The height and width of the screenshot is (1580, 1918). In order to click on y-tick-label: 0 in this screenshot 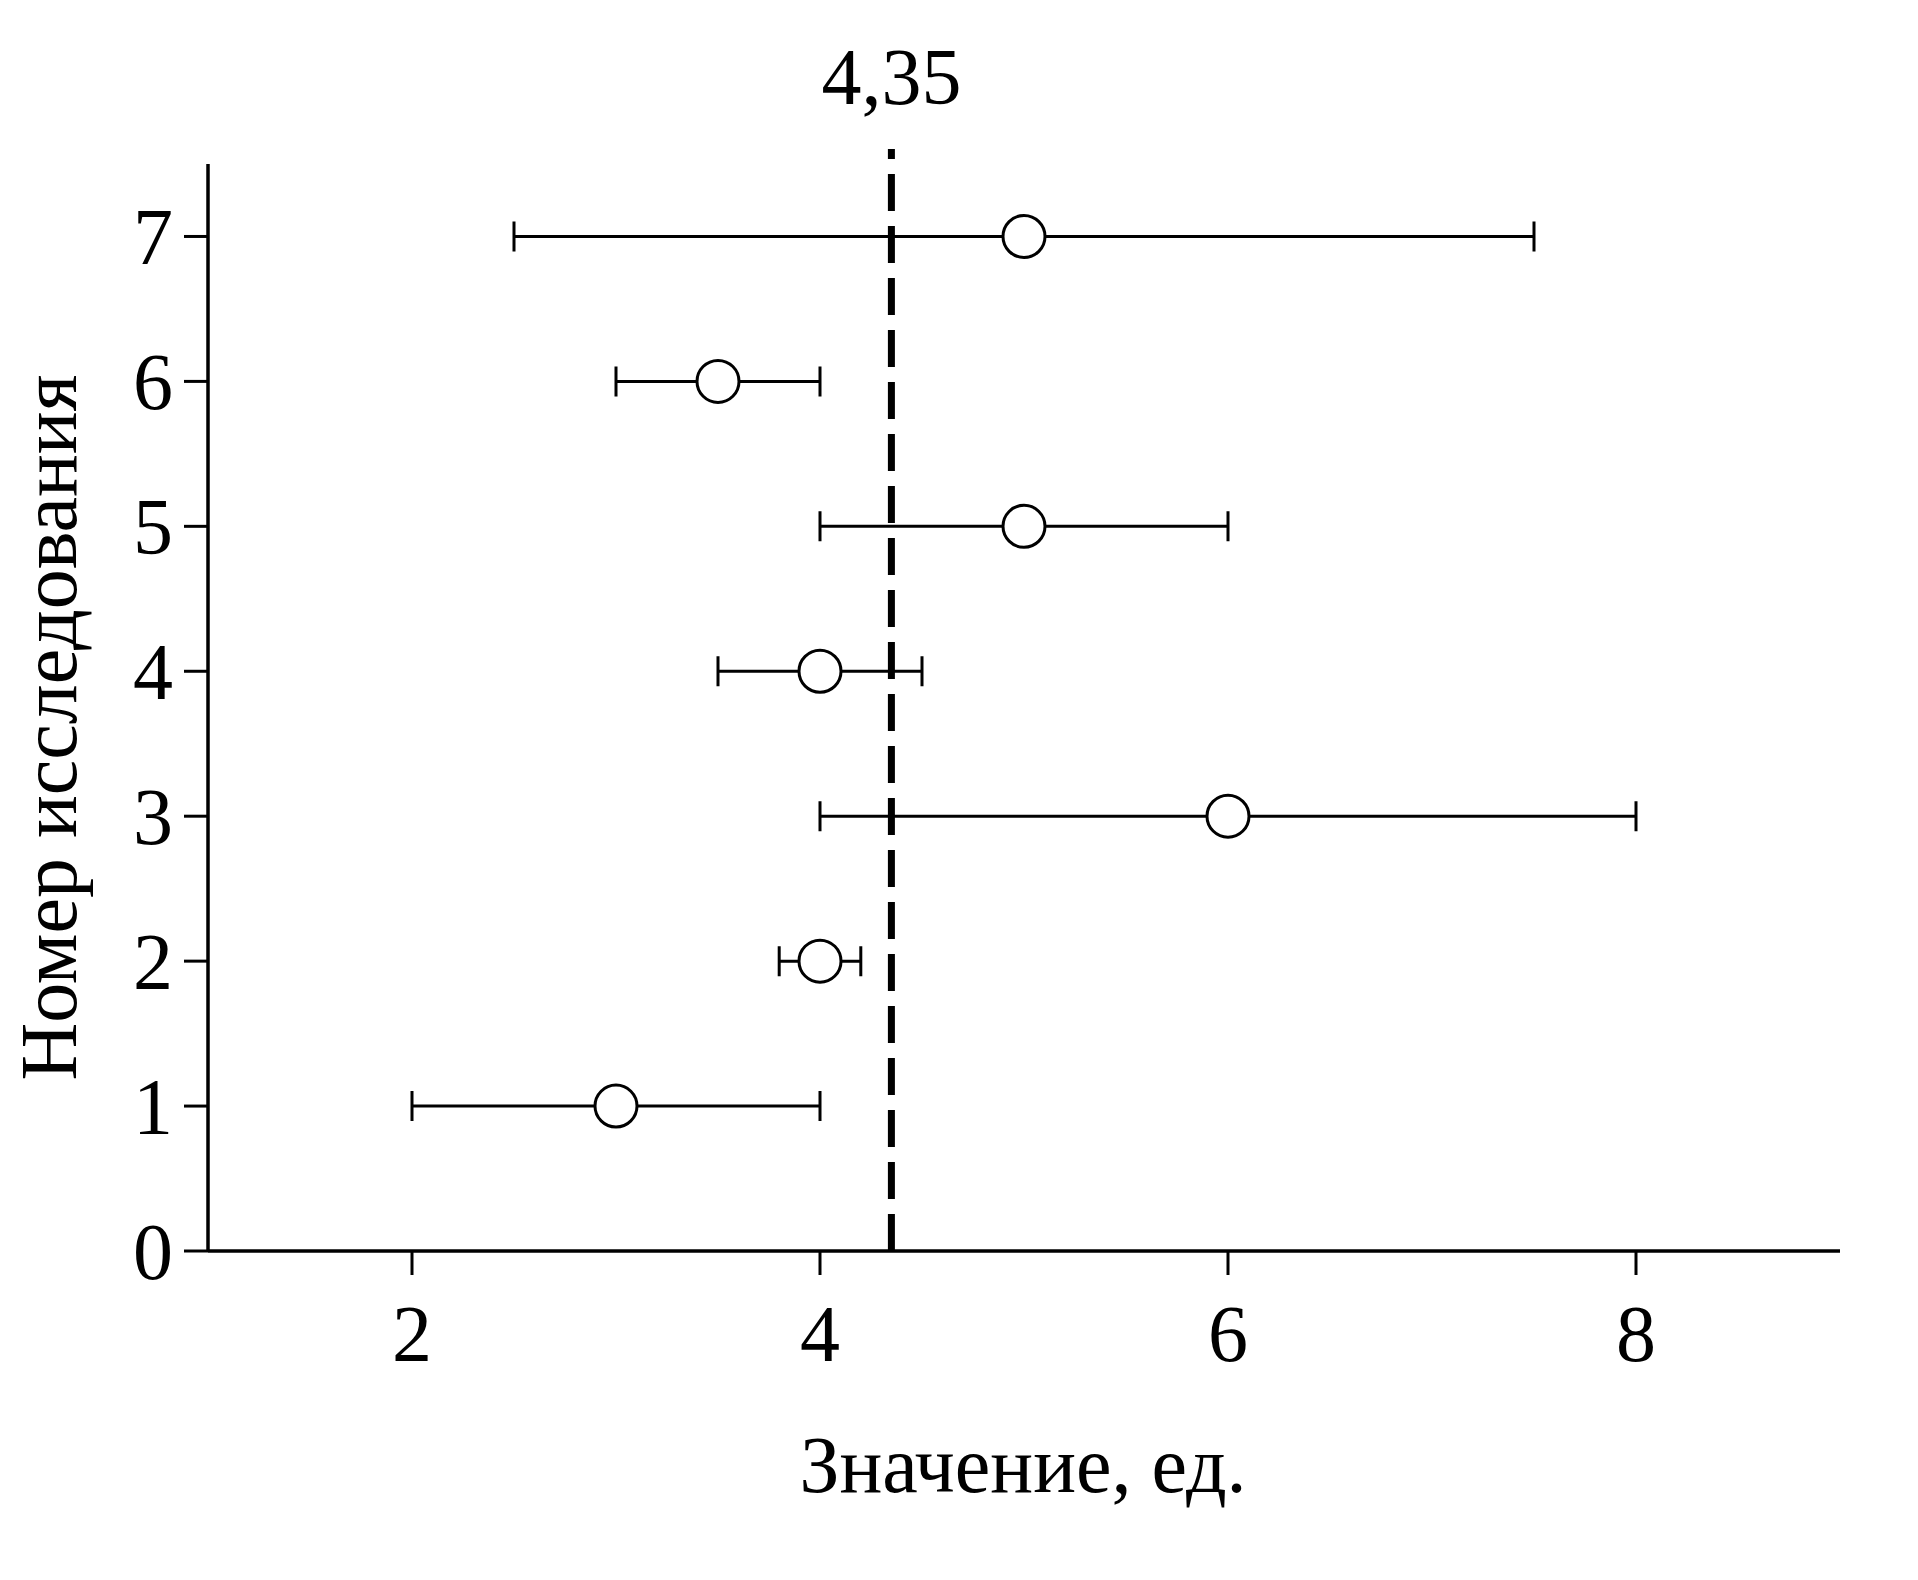, I will do `click(153, 1252)`.